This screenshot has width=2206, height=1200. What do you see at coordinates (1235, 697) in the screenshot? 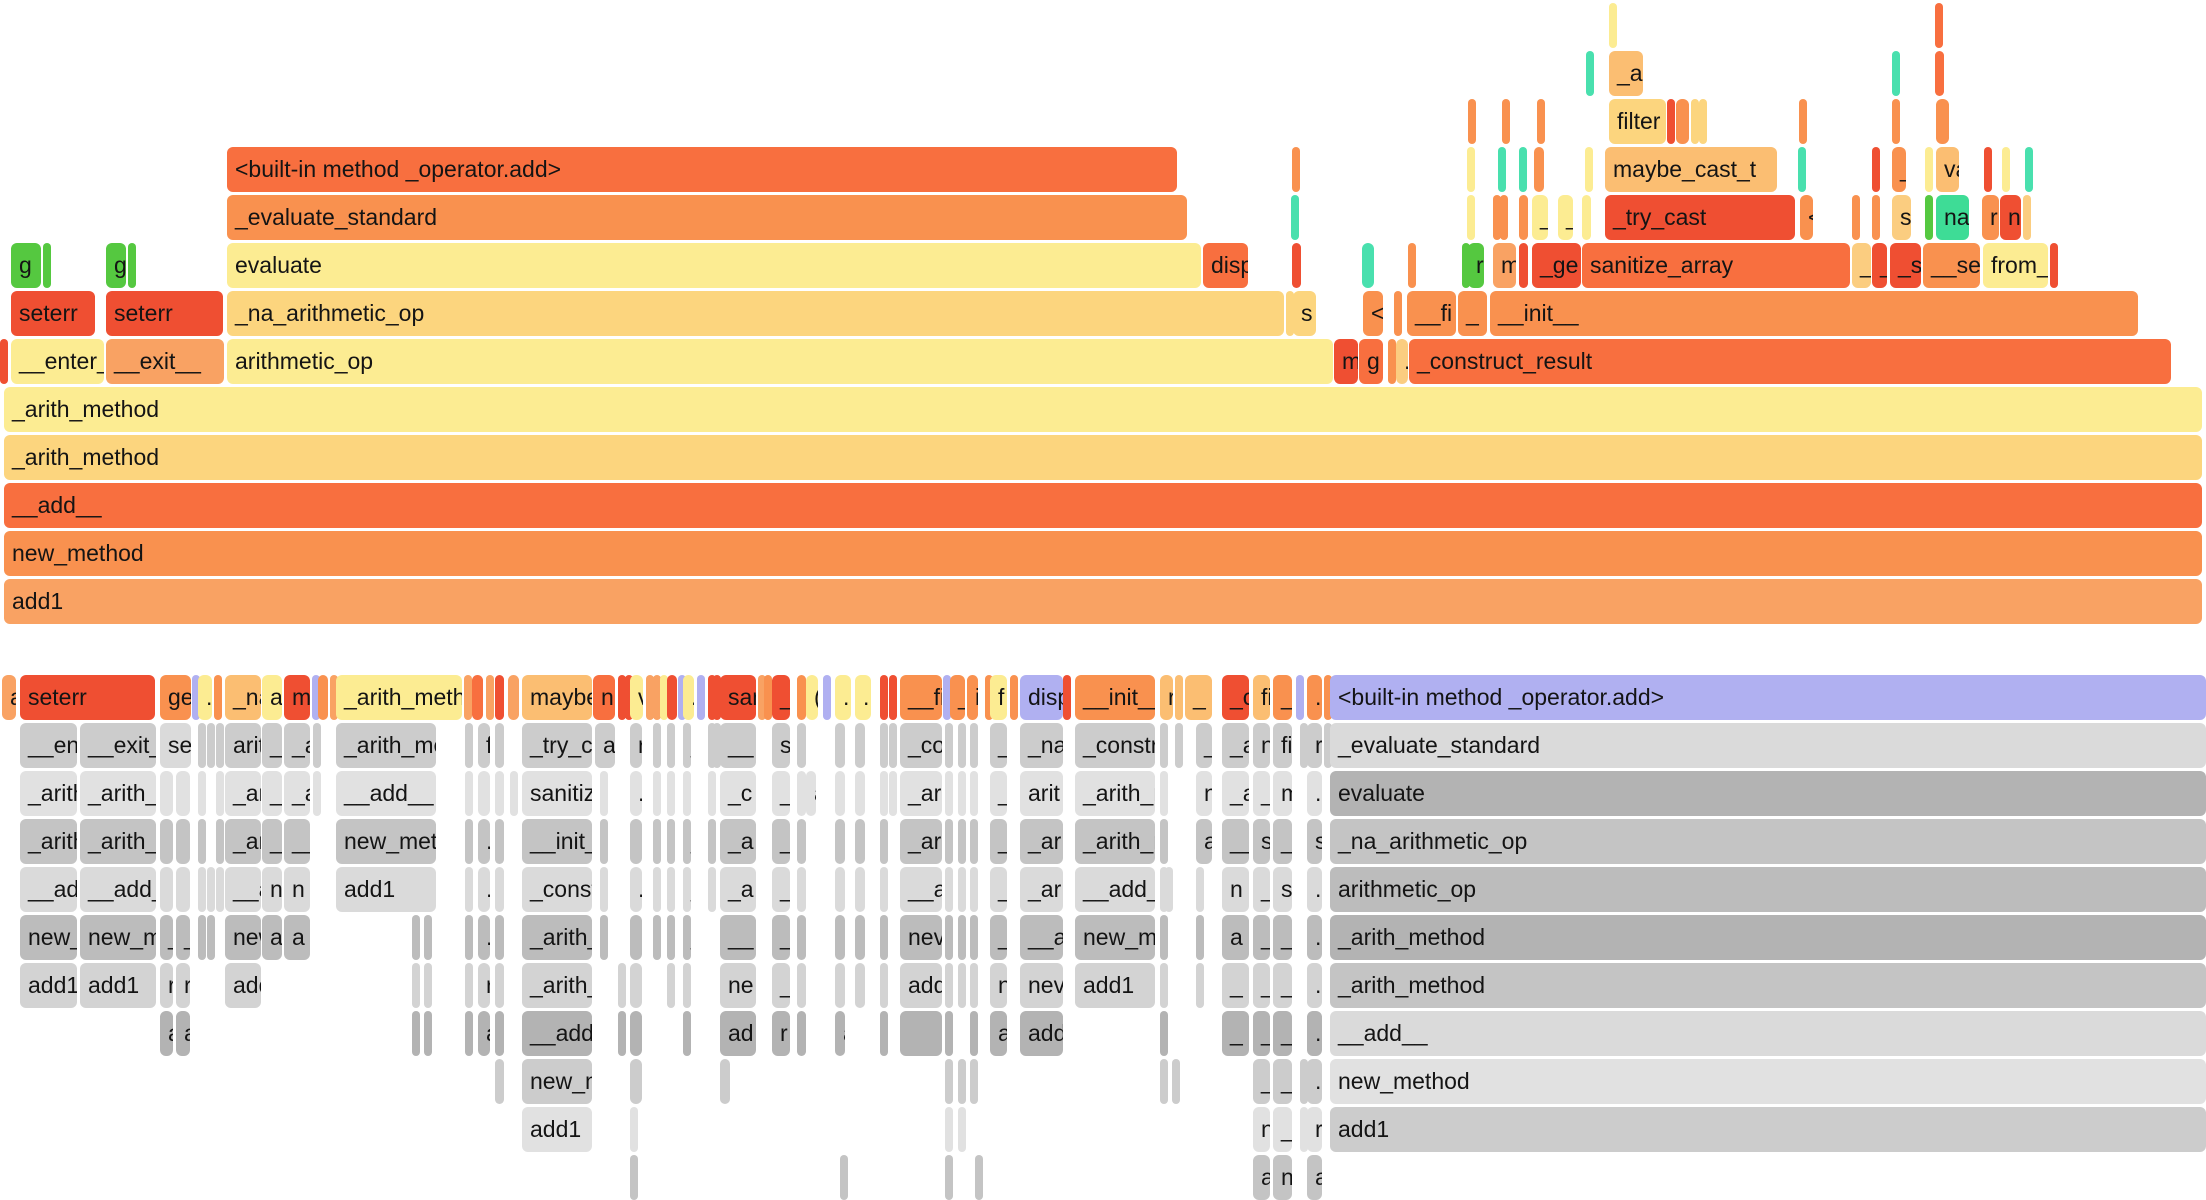
I see `frame-bar-_c: _c` at bounding box center [1235, 697].